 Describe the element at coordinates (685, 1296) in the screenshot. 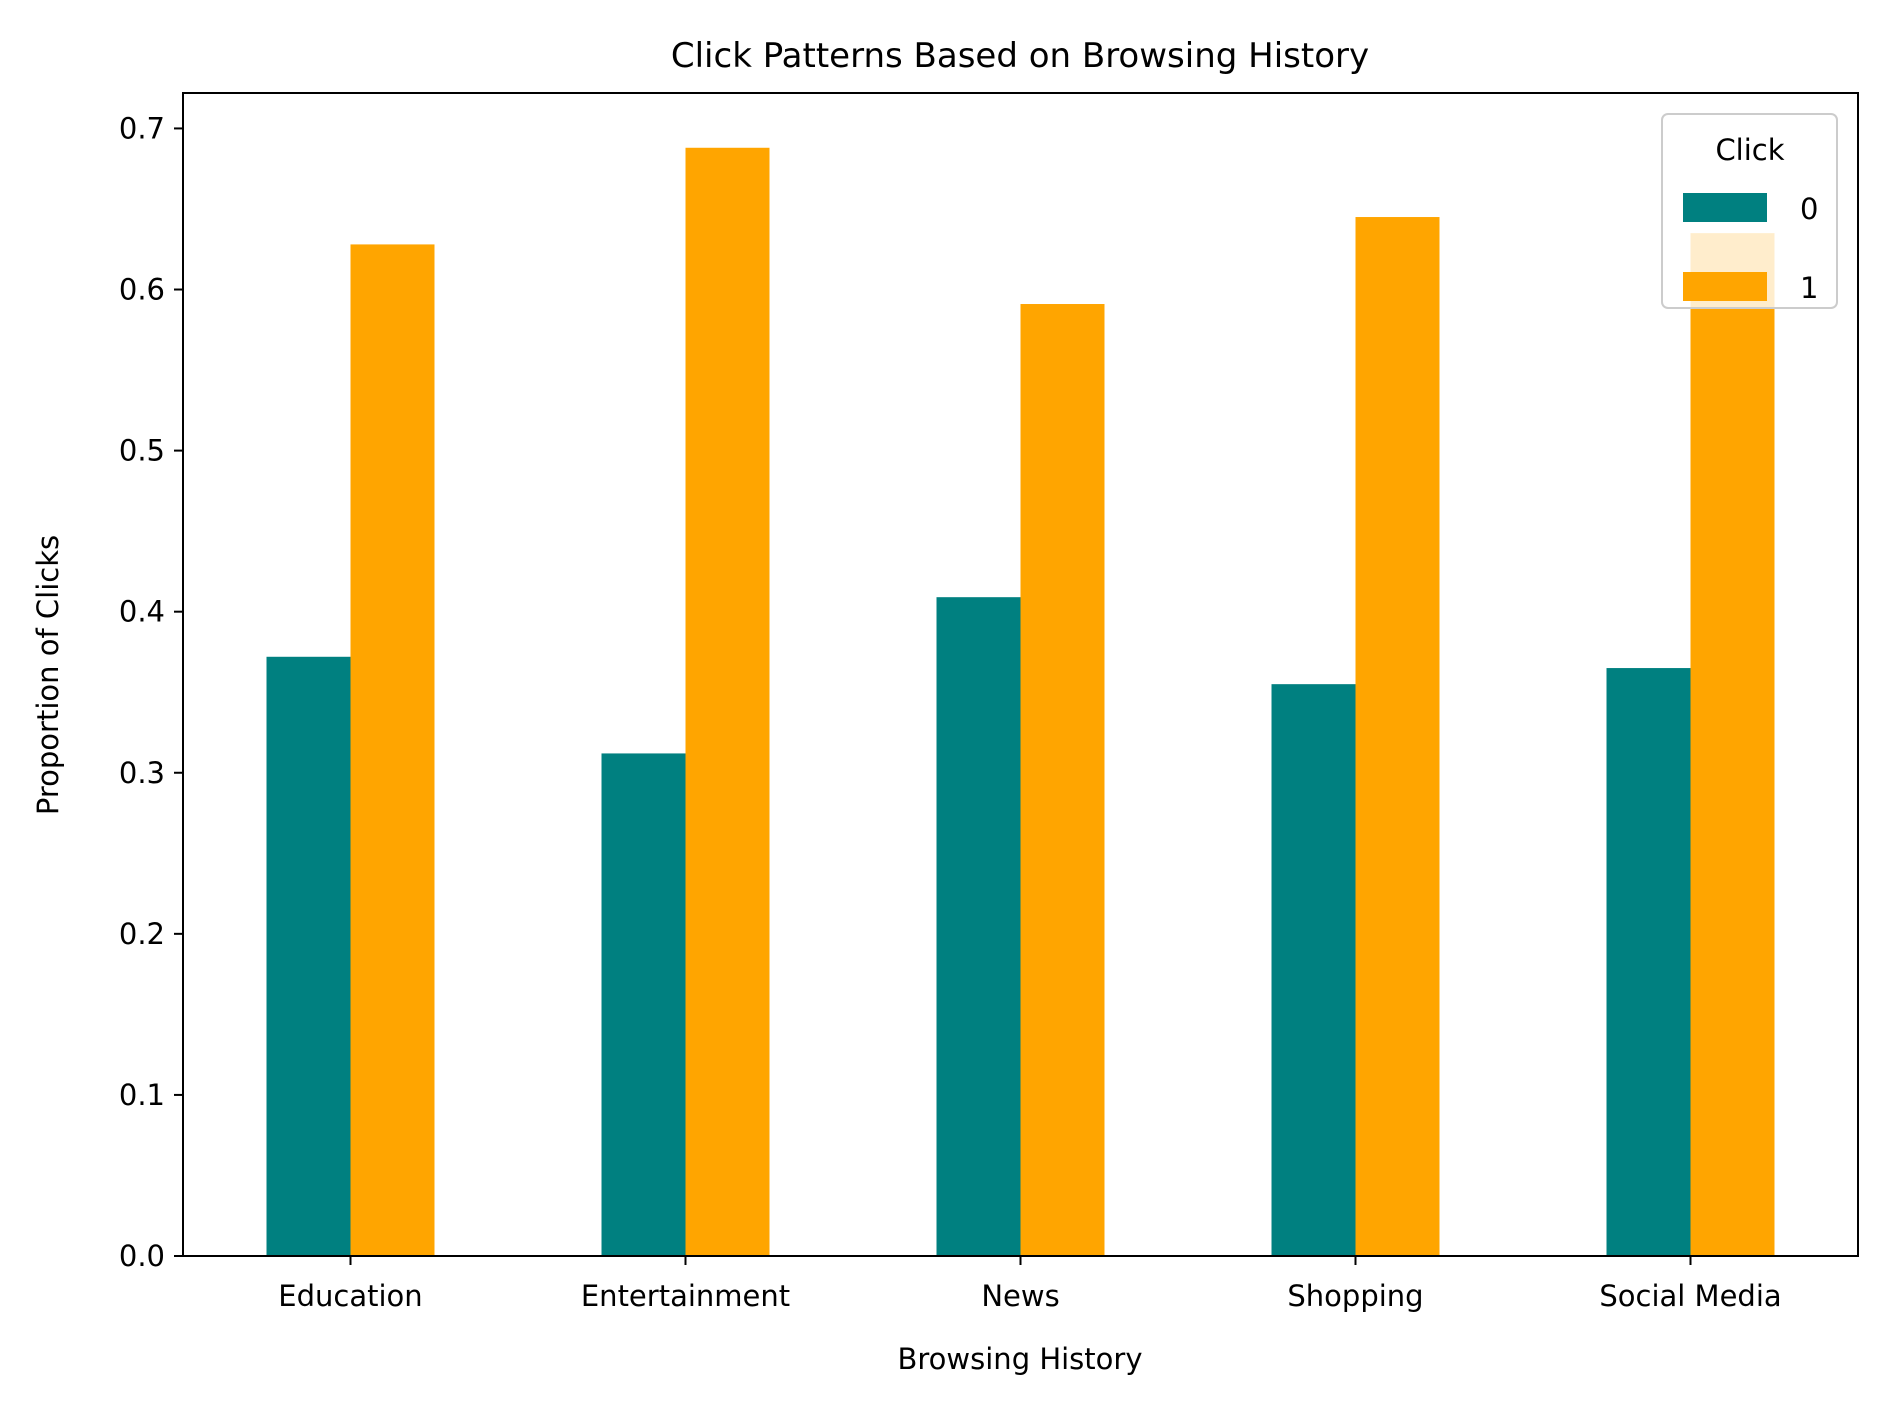

I see `x-tick-label: Entertainment` at that location.